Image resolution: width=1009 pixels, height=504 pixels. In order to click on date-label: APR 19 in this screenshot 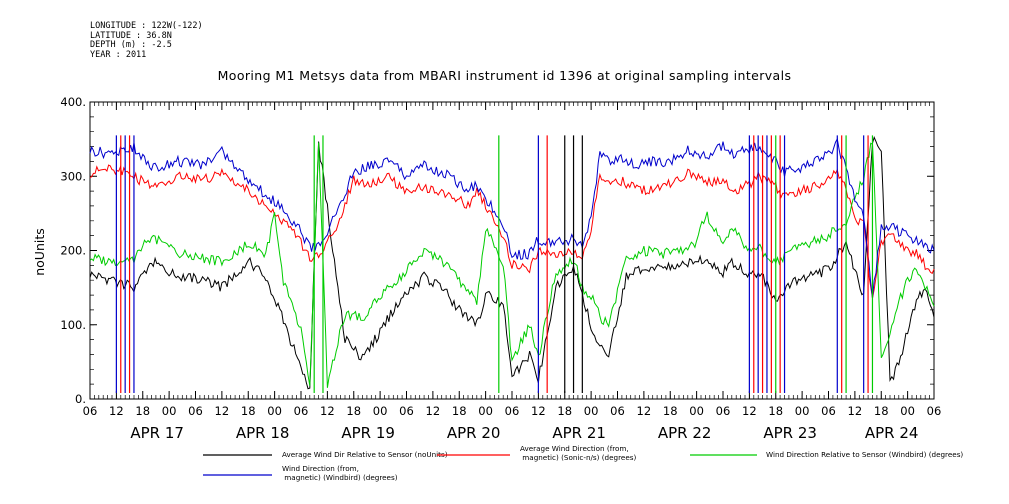, I will do `click(368, 433)`.